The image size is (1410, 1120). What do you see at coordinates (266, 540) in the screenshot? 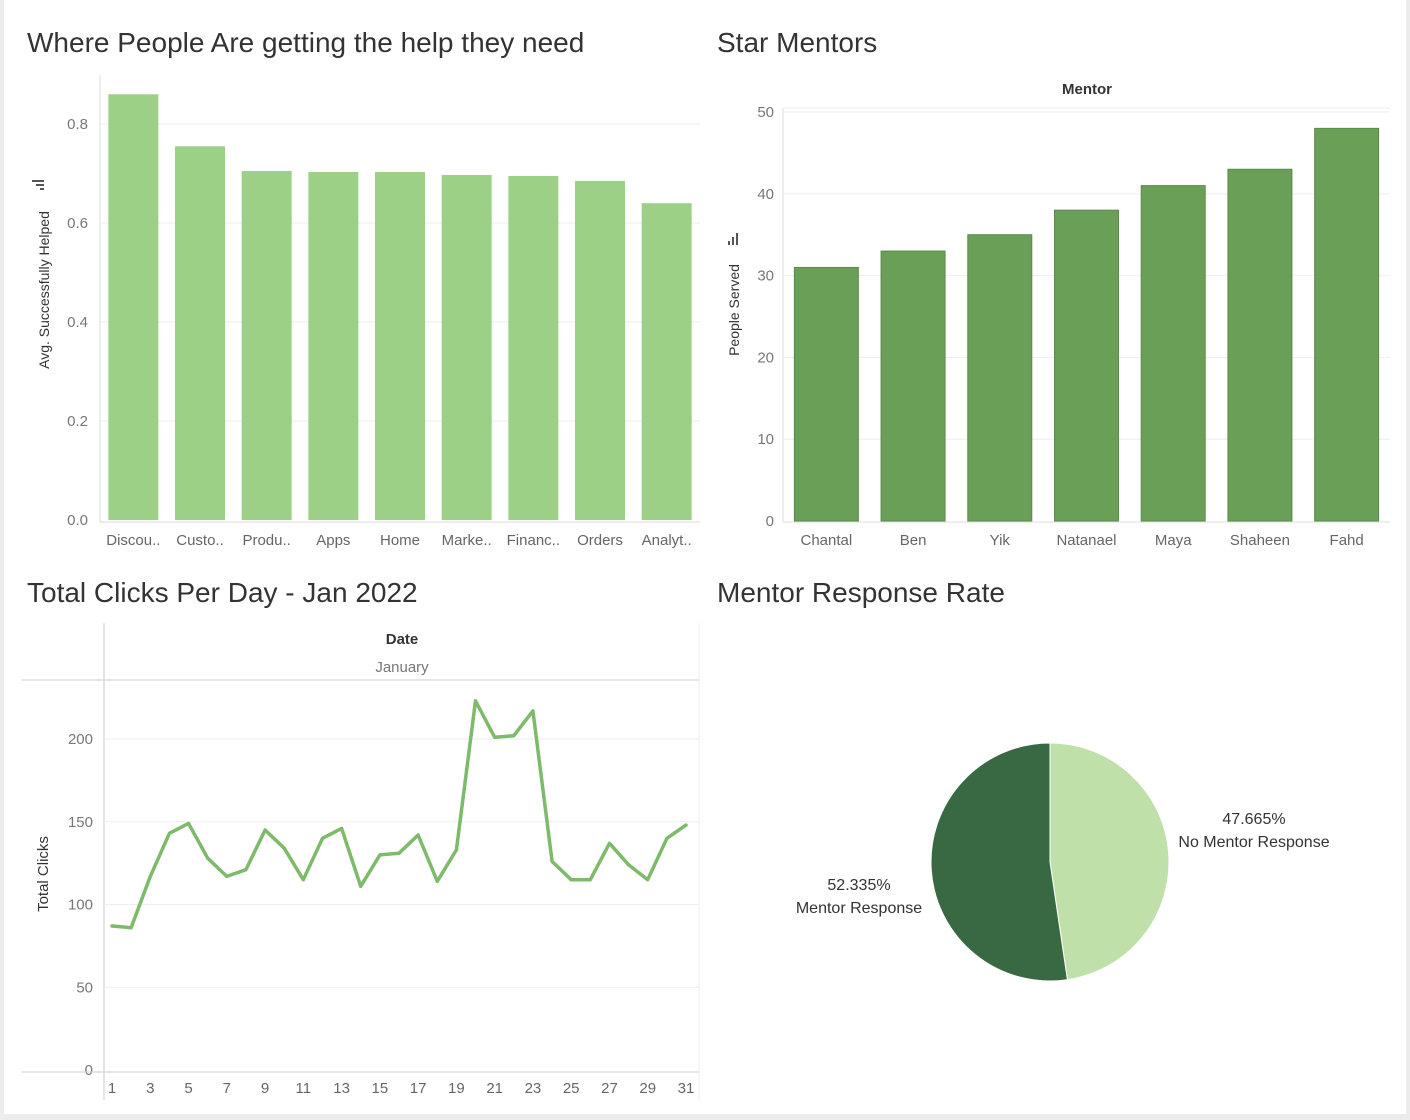
I see `x-tick-label: Produ..` at bounding box center [266, 540].